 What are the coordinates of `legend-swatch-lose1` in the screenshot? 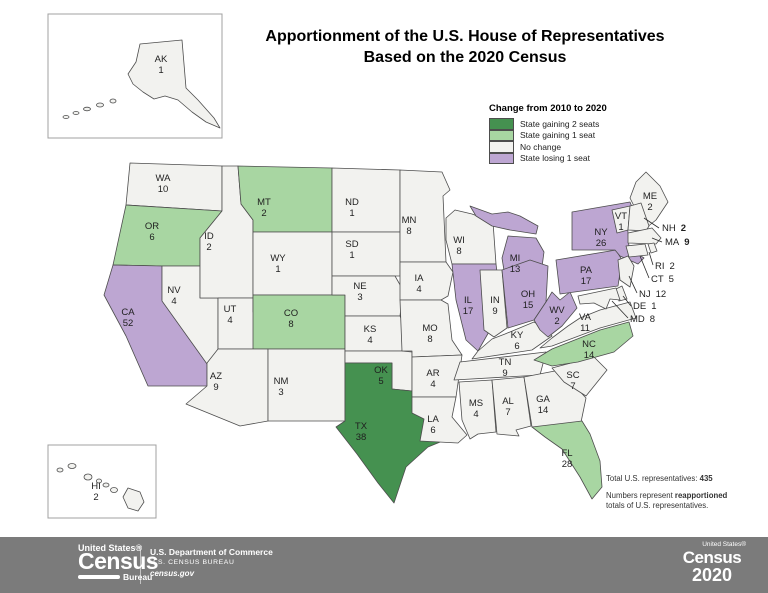 It's located at (501, 158).